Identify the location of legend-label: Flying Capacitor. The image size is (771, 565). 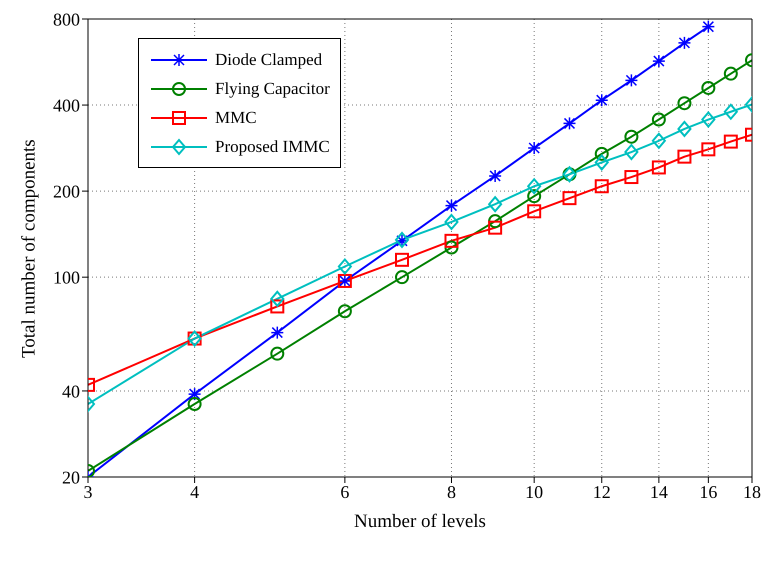
(272, 88).